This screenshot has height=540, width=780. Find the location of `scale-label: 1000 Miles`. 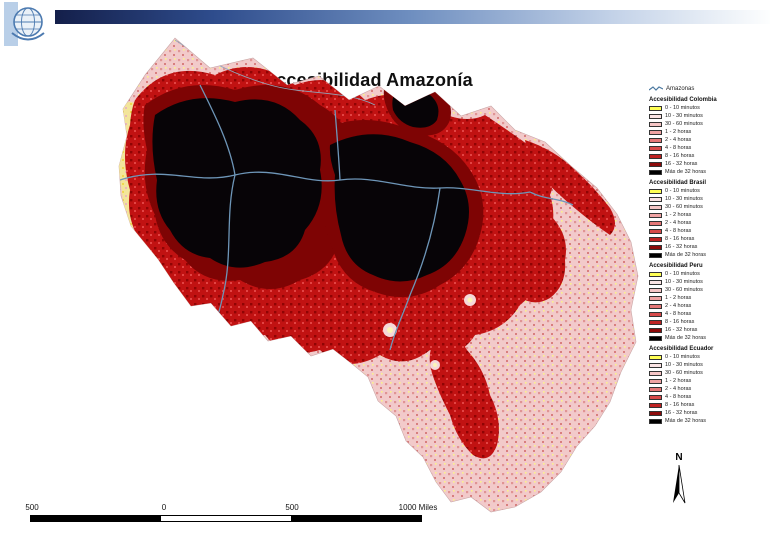

scale-label: 1000 Miles is located at coordinates (418, 507).